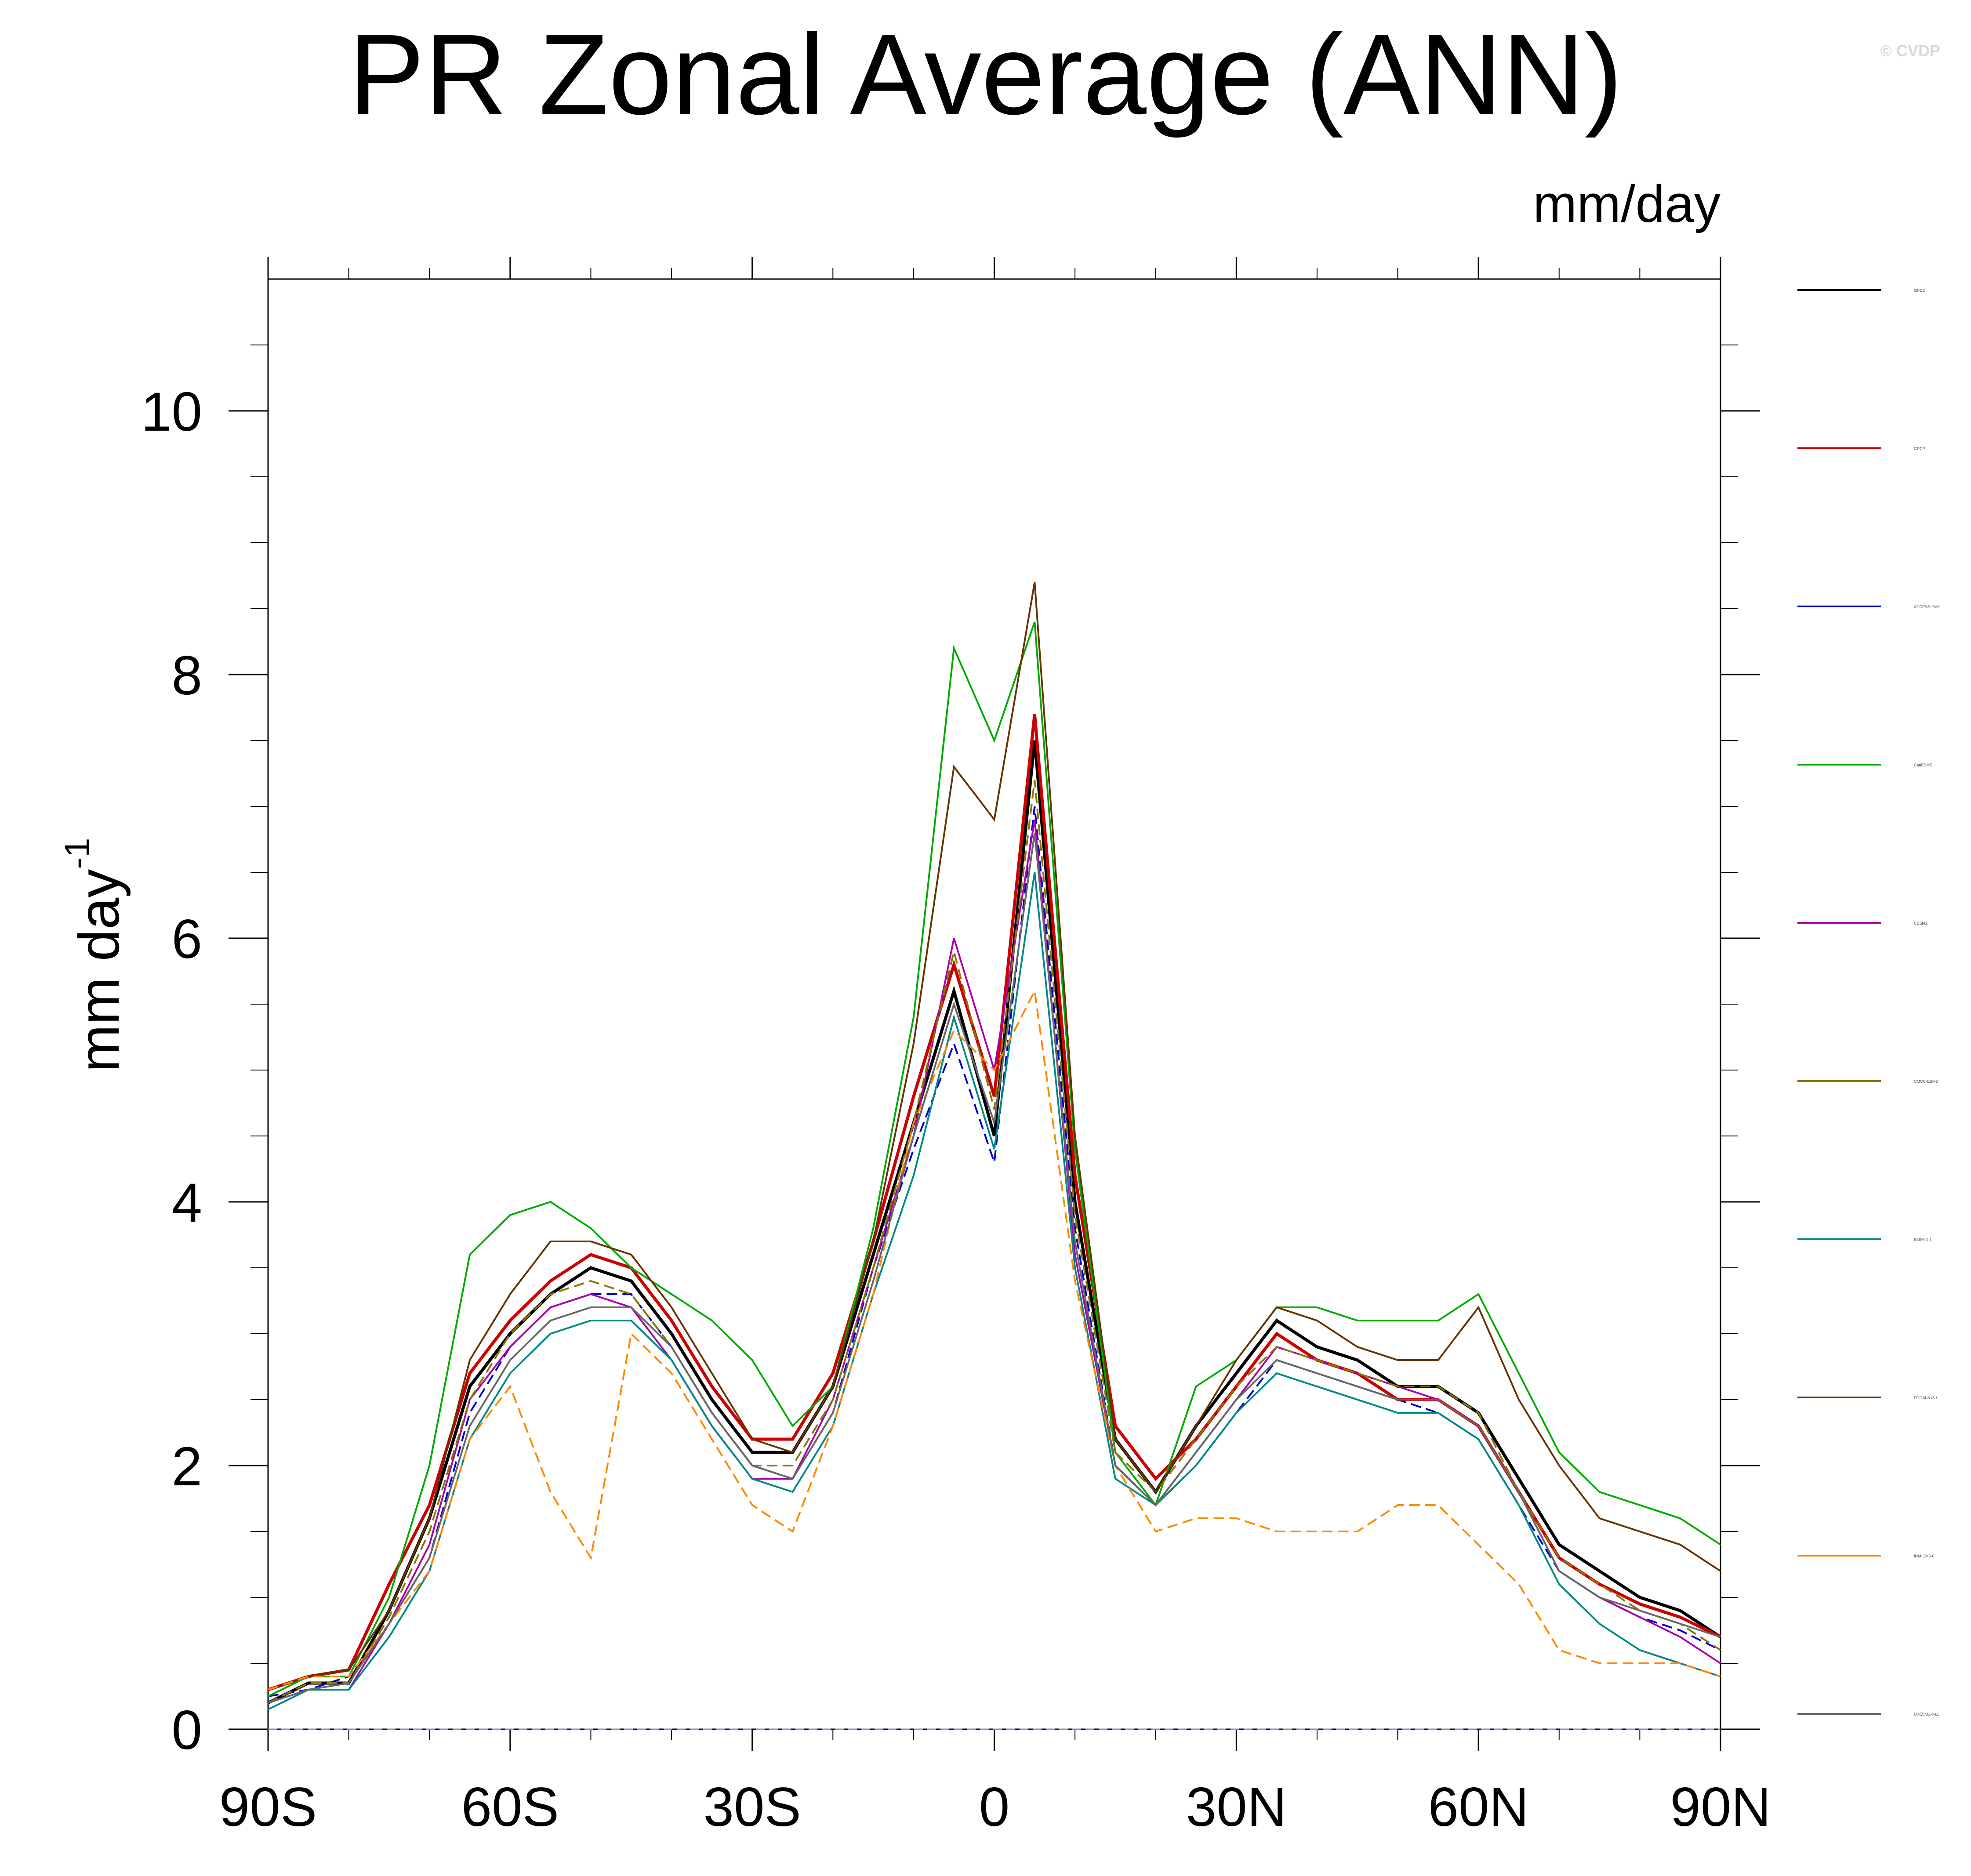 The height and width of the screenshot is (1876, 1971). Describe the element at coordinates (1919, 449) in the screenshot. I see `legend-label: GPCP` at that location.